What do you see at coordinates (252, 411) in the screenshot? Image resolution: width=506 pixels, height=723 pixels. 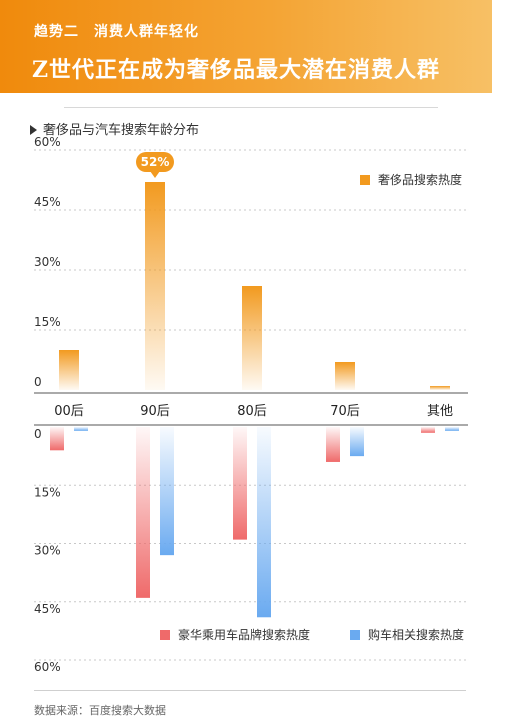 I see `category-label-2: 80后` at bounding box center [252, 411].